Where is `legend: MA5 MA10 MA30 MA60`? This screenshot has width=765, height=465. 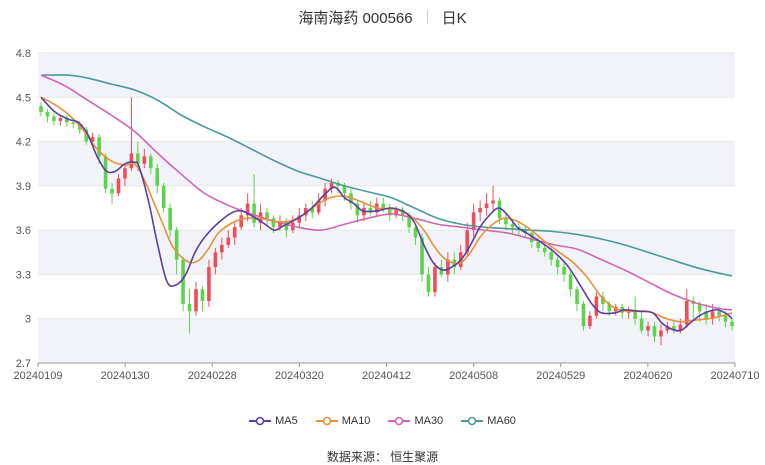
legend: MA5 MA10 MA30 MA60 is located at coordinates (382, 421).